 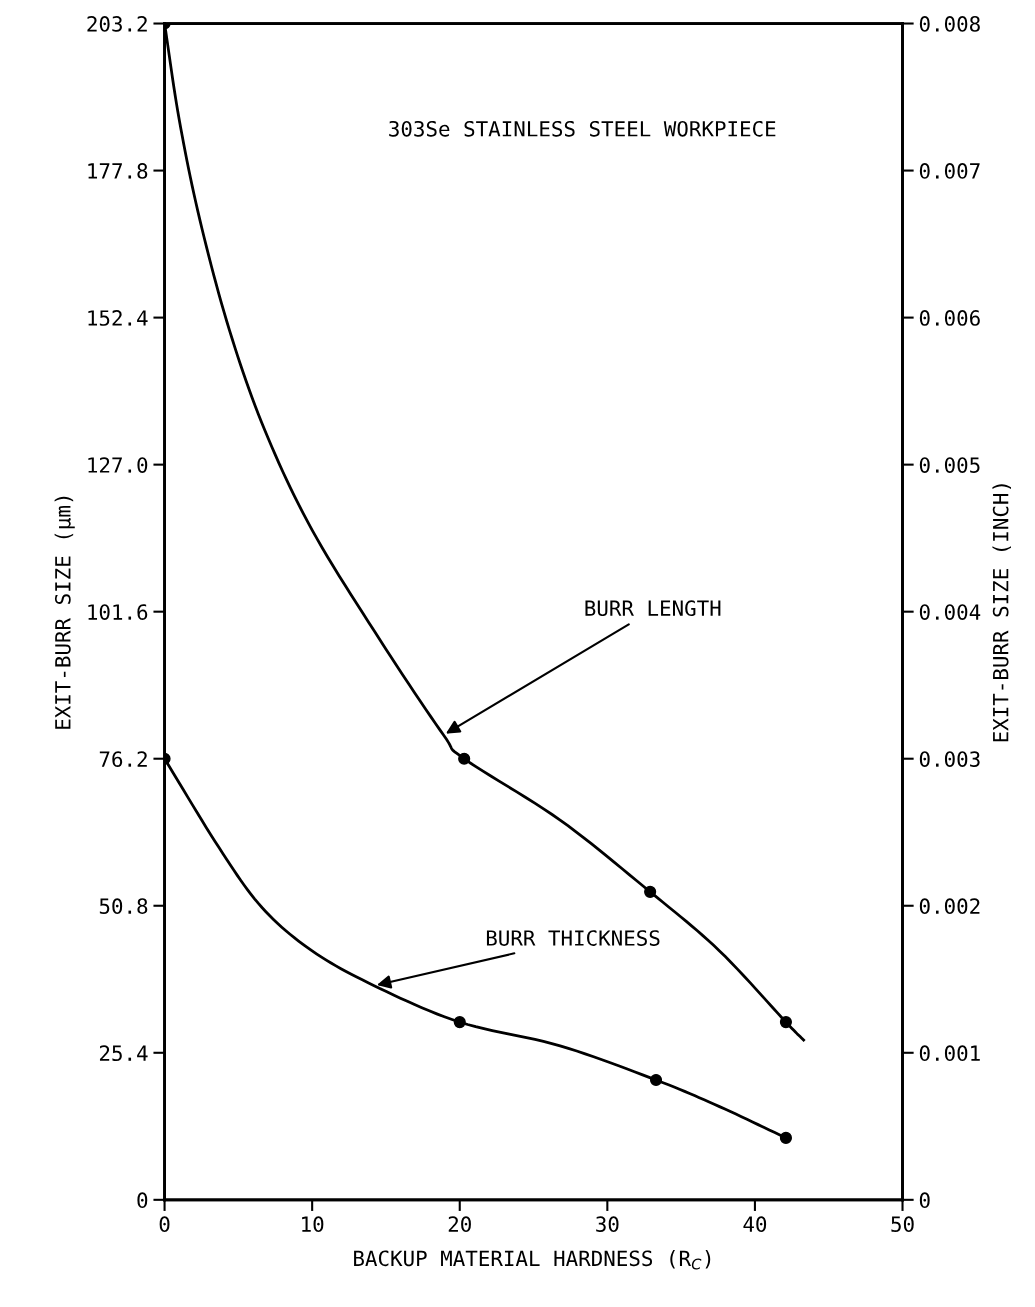 I want to click on x-axis-title: BACKUP MATERIAL HARDNESS (R$_{C}$), so click(x=532, y=1260).